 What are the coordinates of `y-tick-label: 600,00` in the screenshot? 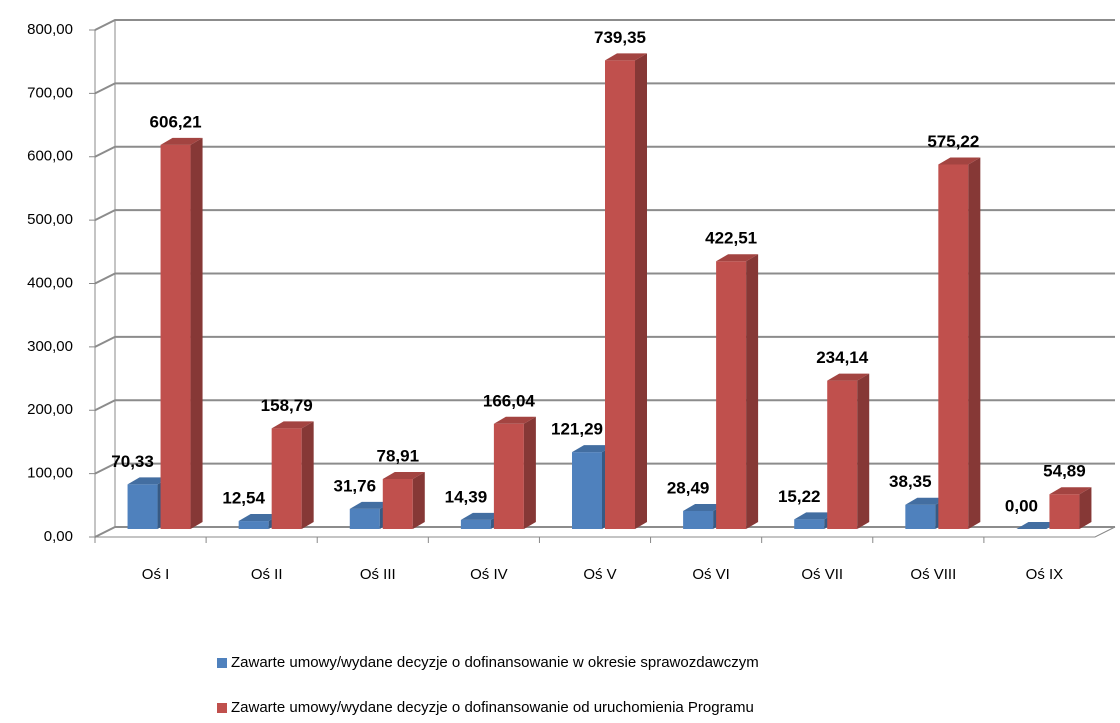 It's located at (50, 156).